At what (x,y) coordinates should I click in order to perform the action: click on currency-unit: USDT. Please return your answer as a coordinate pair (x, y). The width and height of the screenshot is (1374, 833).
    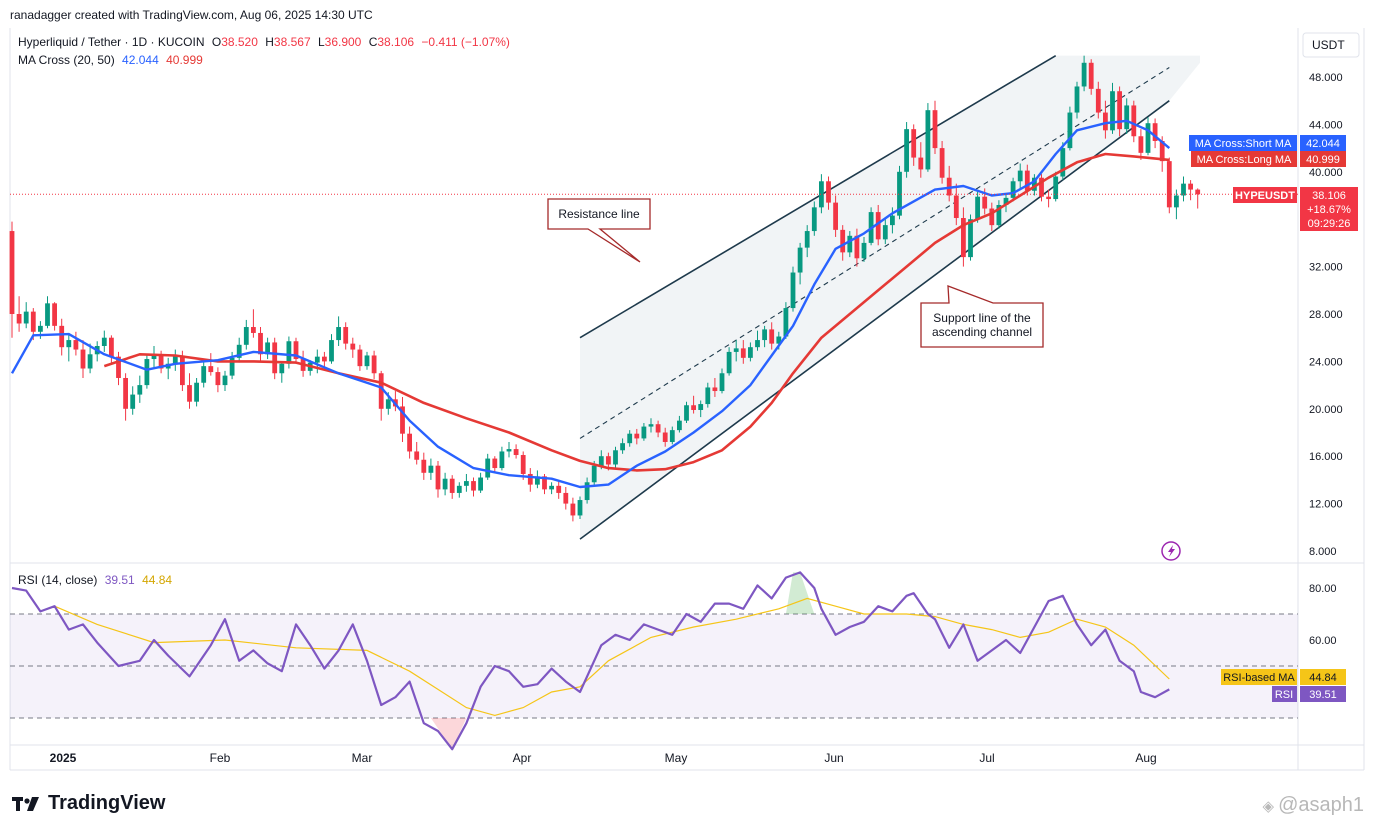
    Looking at the image, I should click on (1328, 45).